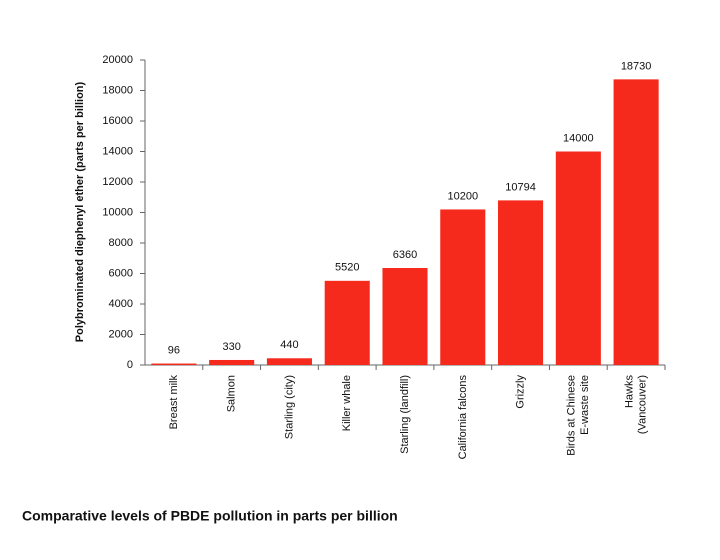 The width and height of the screenshot is (720, 560). I want to click on x-tick-label: Starling (landfill), so click(405, 414).